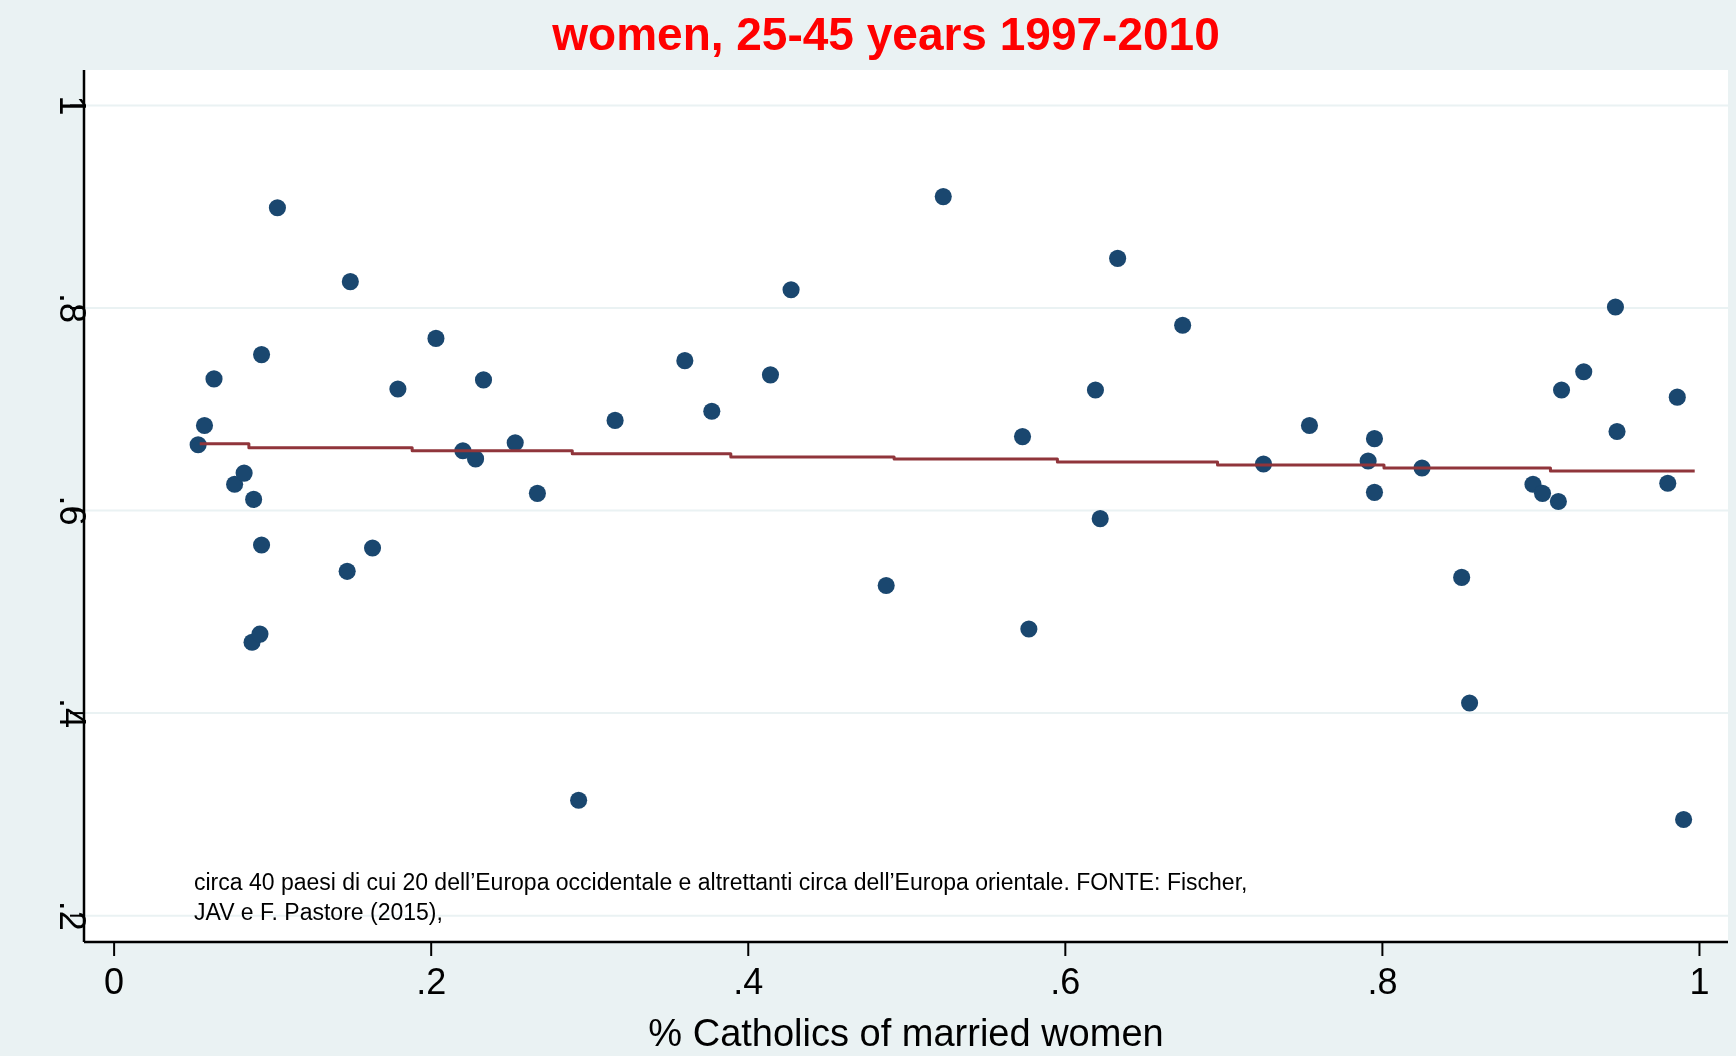  I want to click on x-tick-label: 1, so click(1699, 981).